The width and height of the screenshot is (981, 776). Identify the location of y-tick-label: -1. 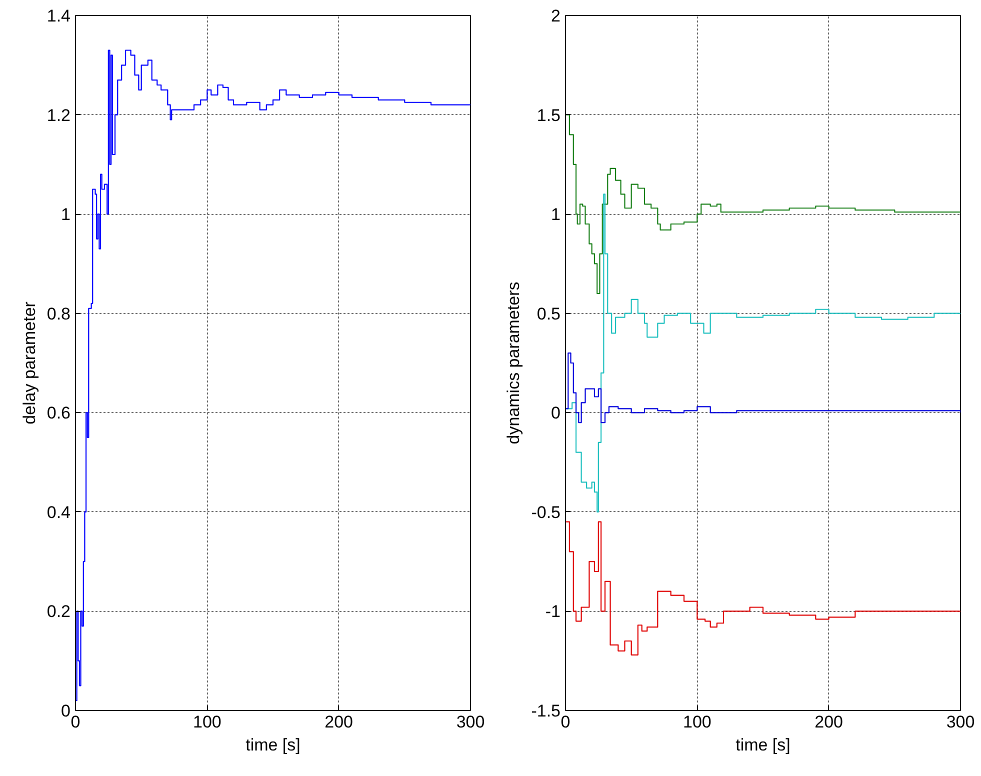
(553, 612).